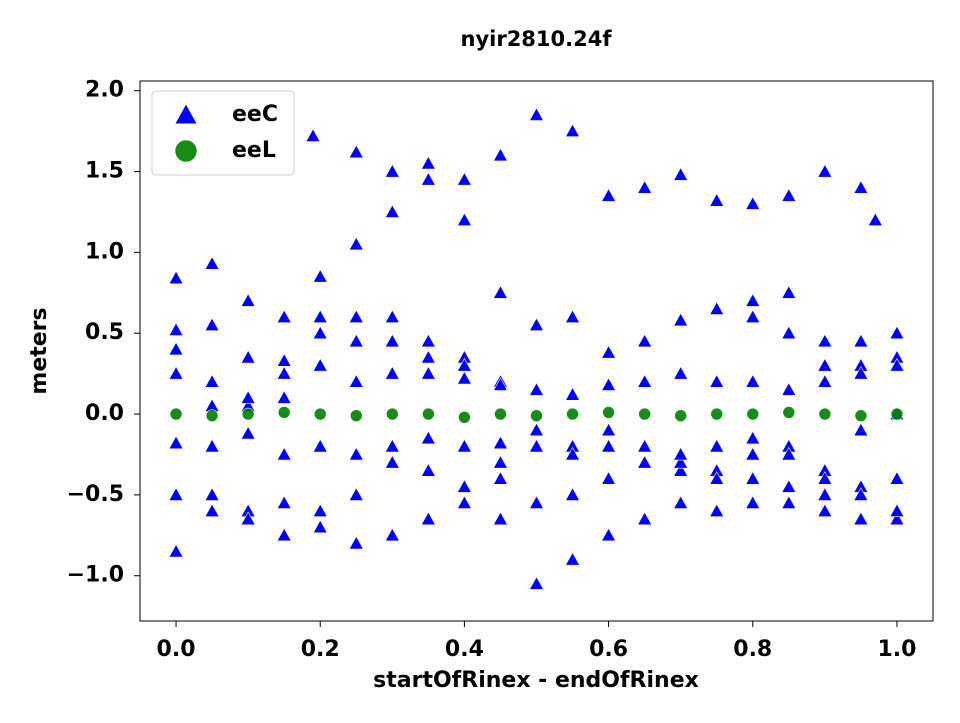  What do you see at coordinates (95, 494) in the screenshot?
I see `y-tick-label: −0.5` at bounding box center [95, 494].